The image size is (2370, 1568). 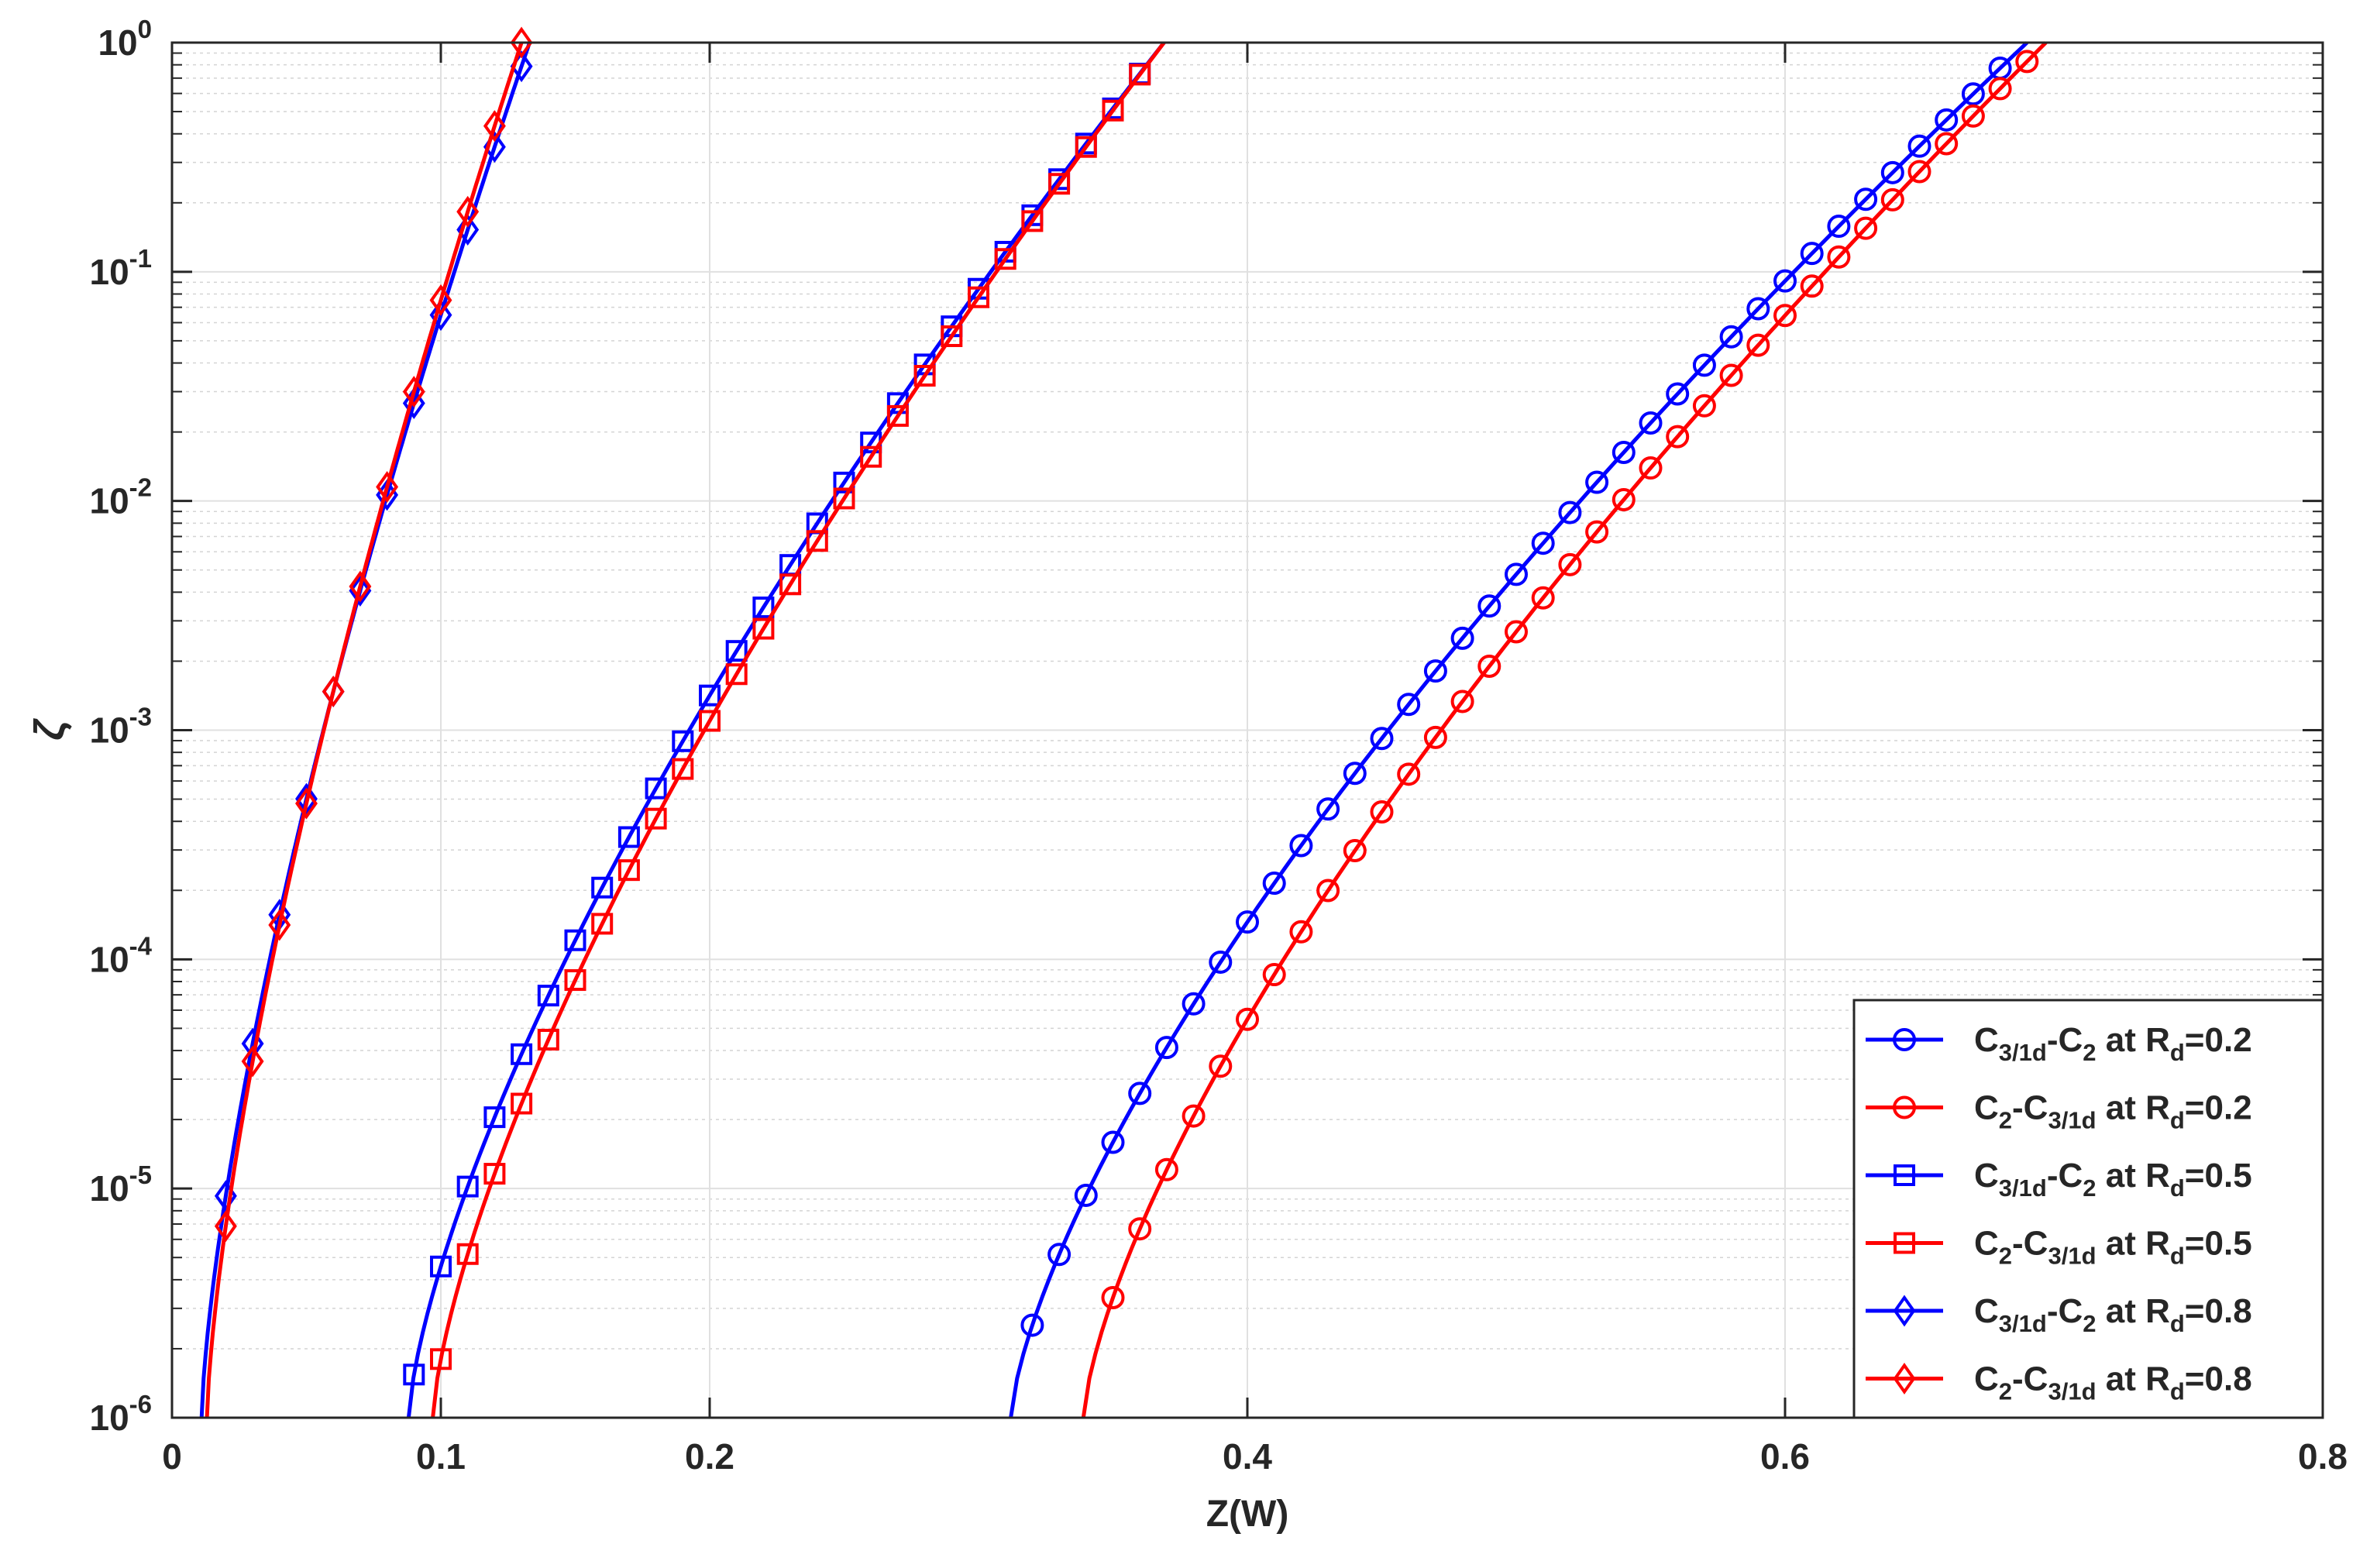 I want to click on legend-item: C2-C3/1d at Rd=0.5, so click(x=2059, y=1247).